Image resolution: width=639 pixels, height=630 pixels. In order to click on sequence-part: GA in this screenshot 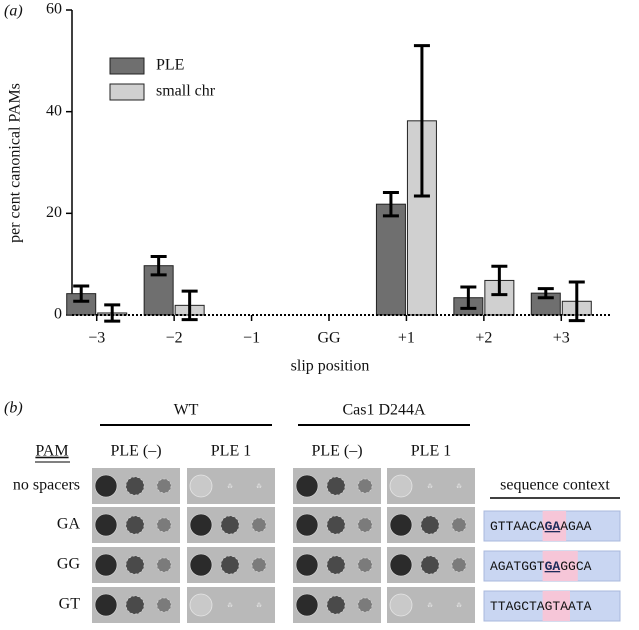, I will do `click(553, 526)`.